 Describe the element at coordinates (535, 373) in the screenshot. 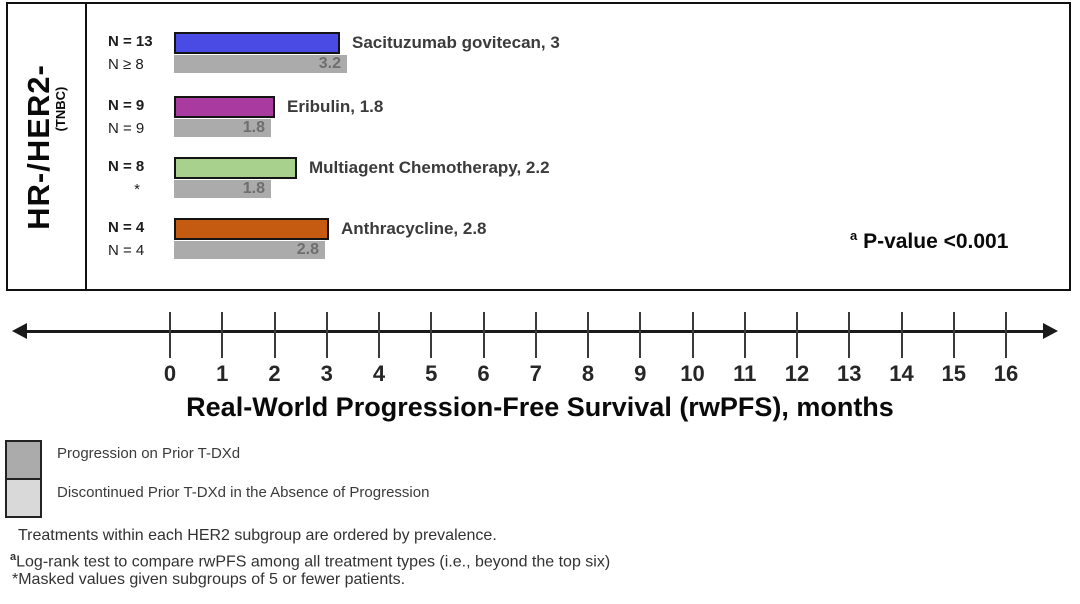

I see `axis-tick-label: 7` at that location.